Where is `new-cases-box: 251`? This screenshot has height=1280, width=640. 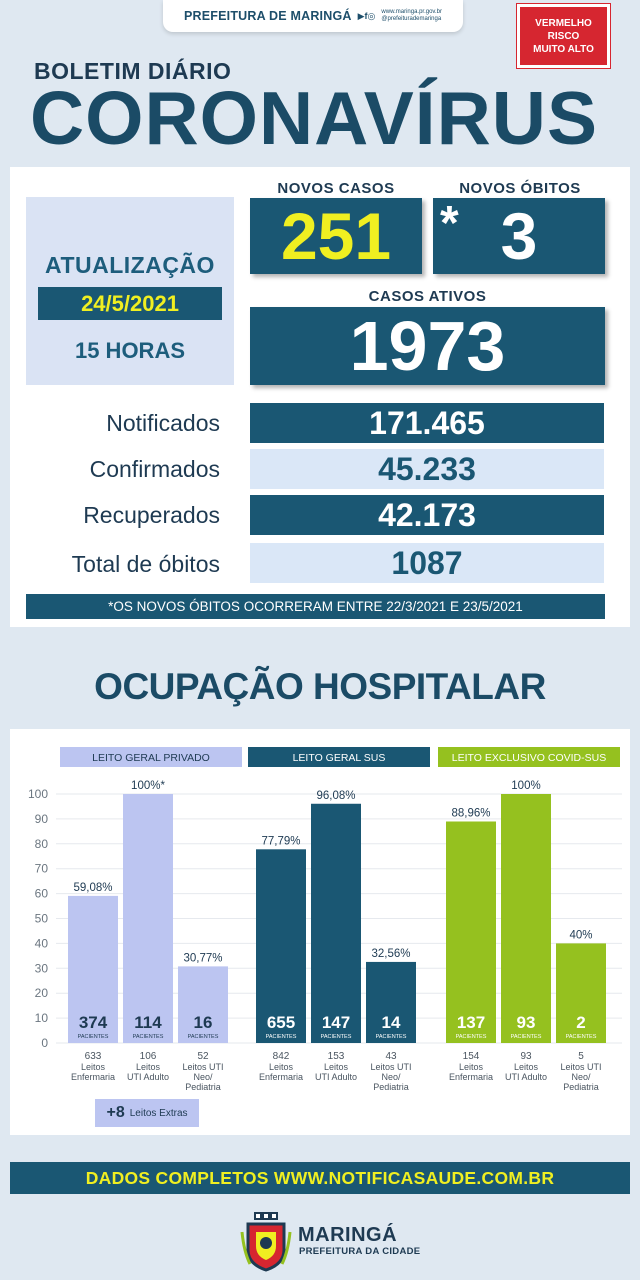 new-cases-box: 251 is located at coordinates (336, 236).